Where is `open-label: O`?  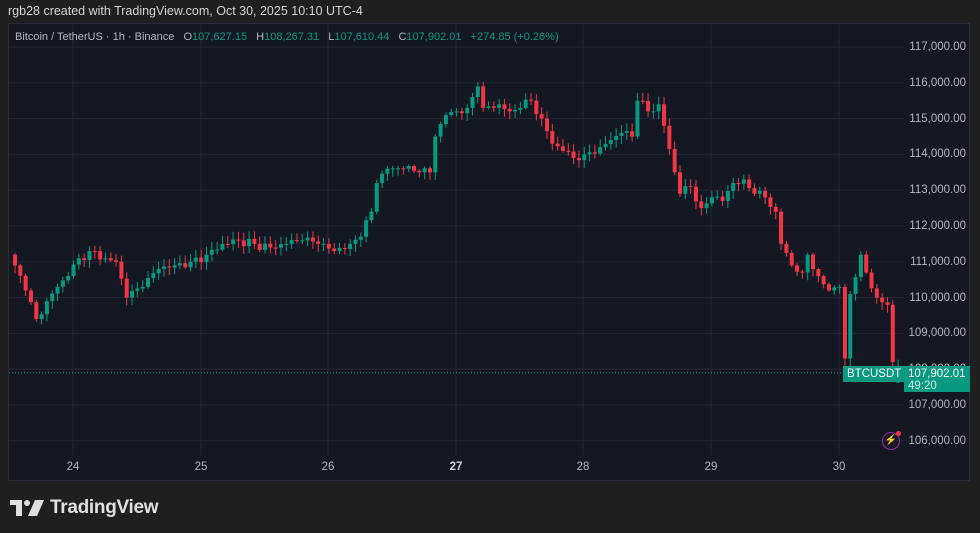 open-label: O is located at coordinates (188, 37).